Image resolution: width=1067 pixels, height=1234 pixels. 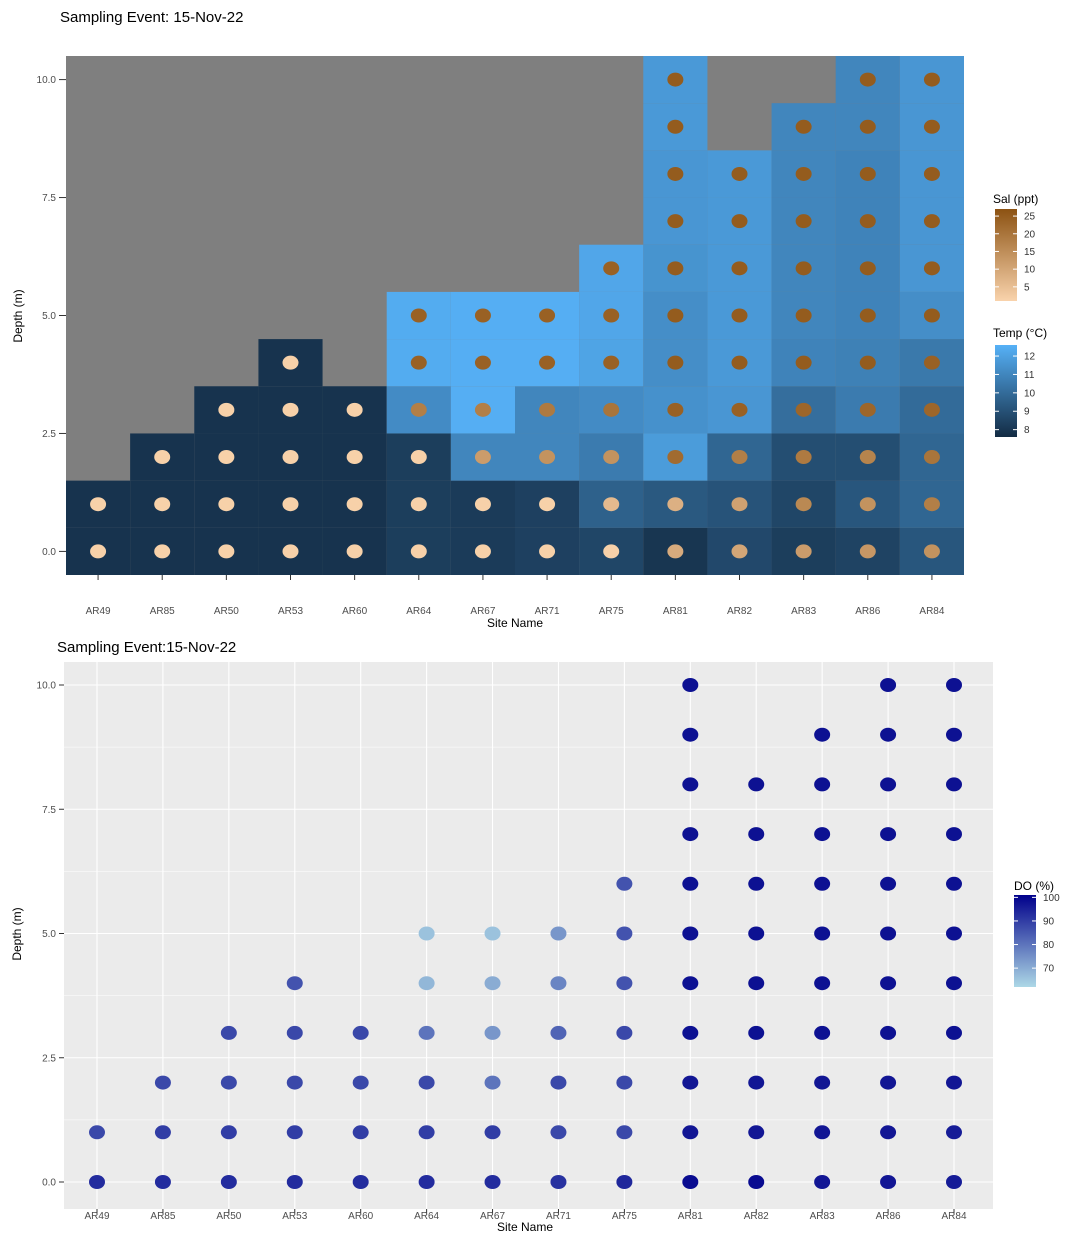 I want to click on salinity-point-ar75-d5, so click(x=611, y=315).